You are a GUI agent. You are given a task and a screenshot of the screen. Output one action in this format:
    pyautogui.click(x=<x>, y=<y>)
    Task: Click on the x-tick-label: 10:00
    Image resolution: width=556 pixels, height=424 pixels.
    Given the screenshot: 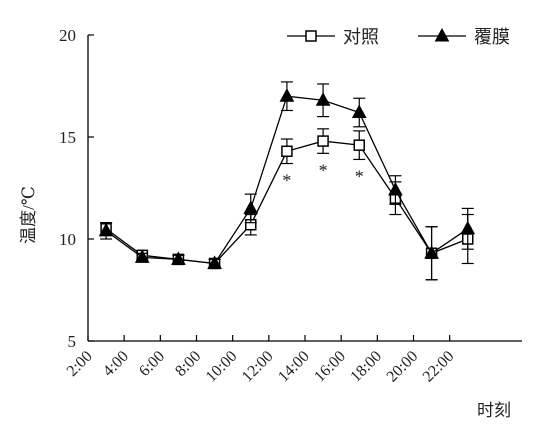 What is the action you would take?
    pyautogui.click(x=222, y=367)
    